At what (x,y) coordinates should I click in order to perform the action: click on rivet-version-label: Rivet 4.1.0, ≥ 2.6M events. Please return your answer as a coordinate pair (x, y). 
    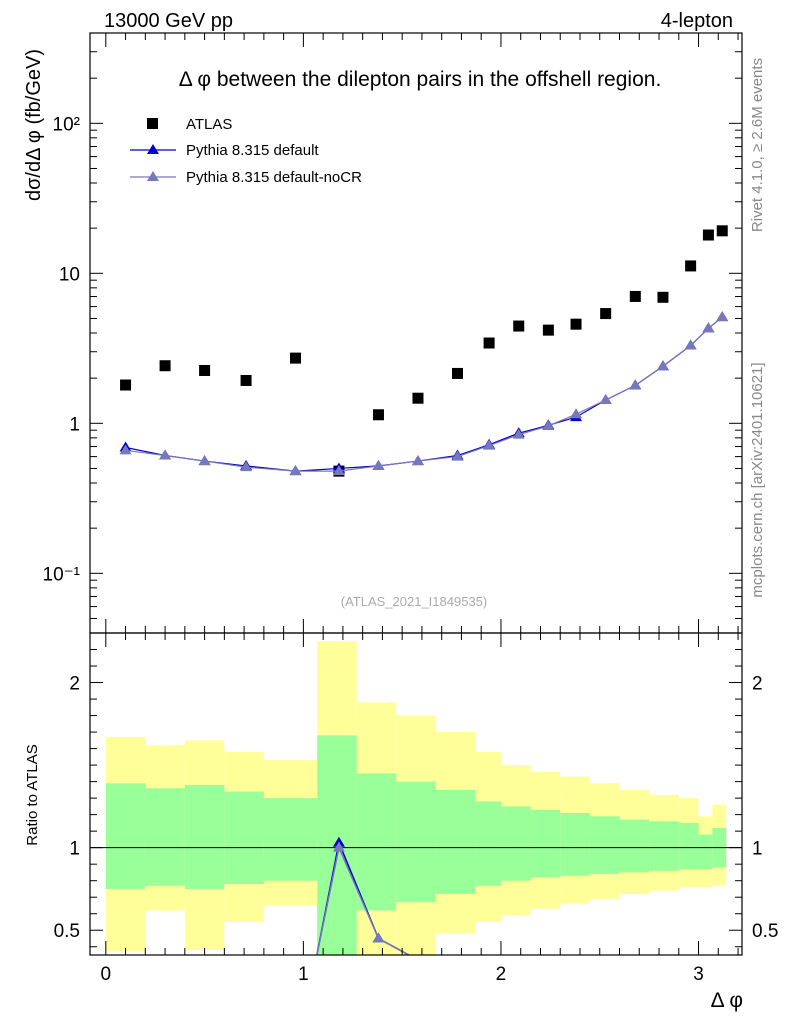
    Looking at the image, I should click on (757, 145).